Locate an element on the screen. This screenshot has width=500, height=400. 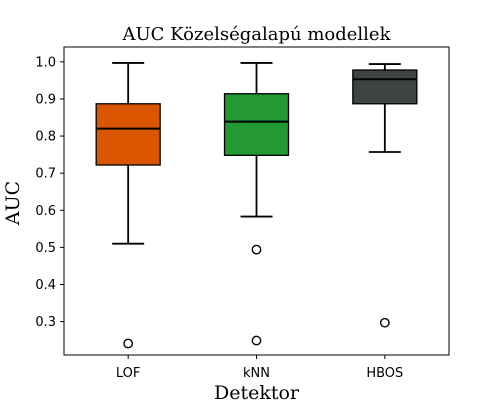
y-tick-label: 0.7 is located at coordinates (45, 174).